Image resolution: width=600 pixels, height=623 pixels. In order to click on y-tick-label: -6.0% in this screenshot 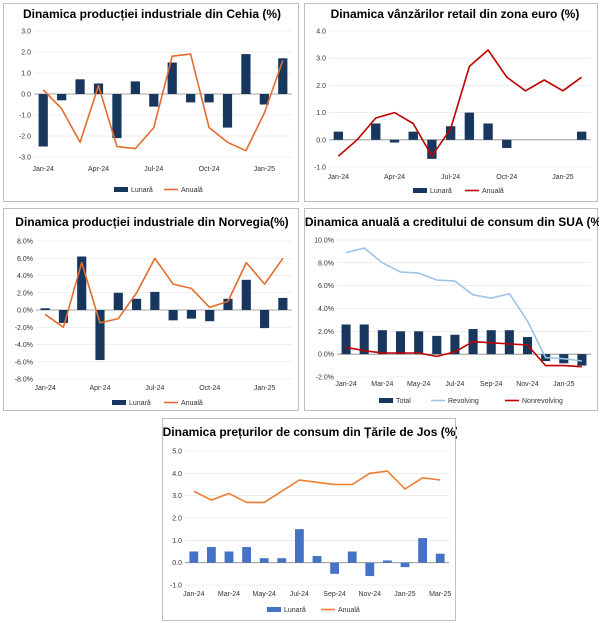, I will do `click(24, 362)`.